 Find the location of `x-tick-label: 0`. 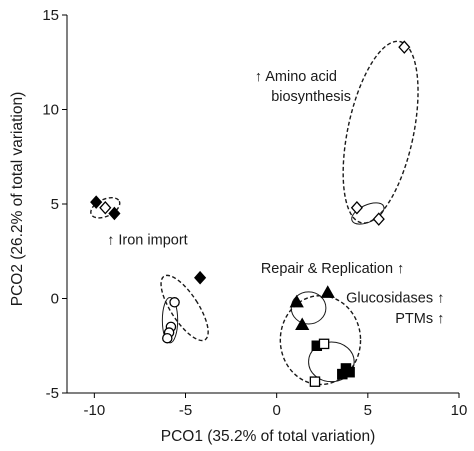

x-tick-label: 0 is located at coordinates (277, 410).